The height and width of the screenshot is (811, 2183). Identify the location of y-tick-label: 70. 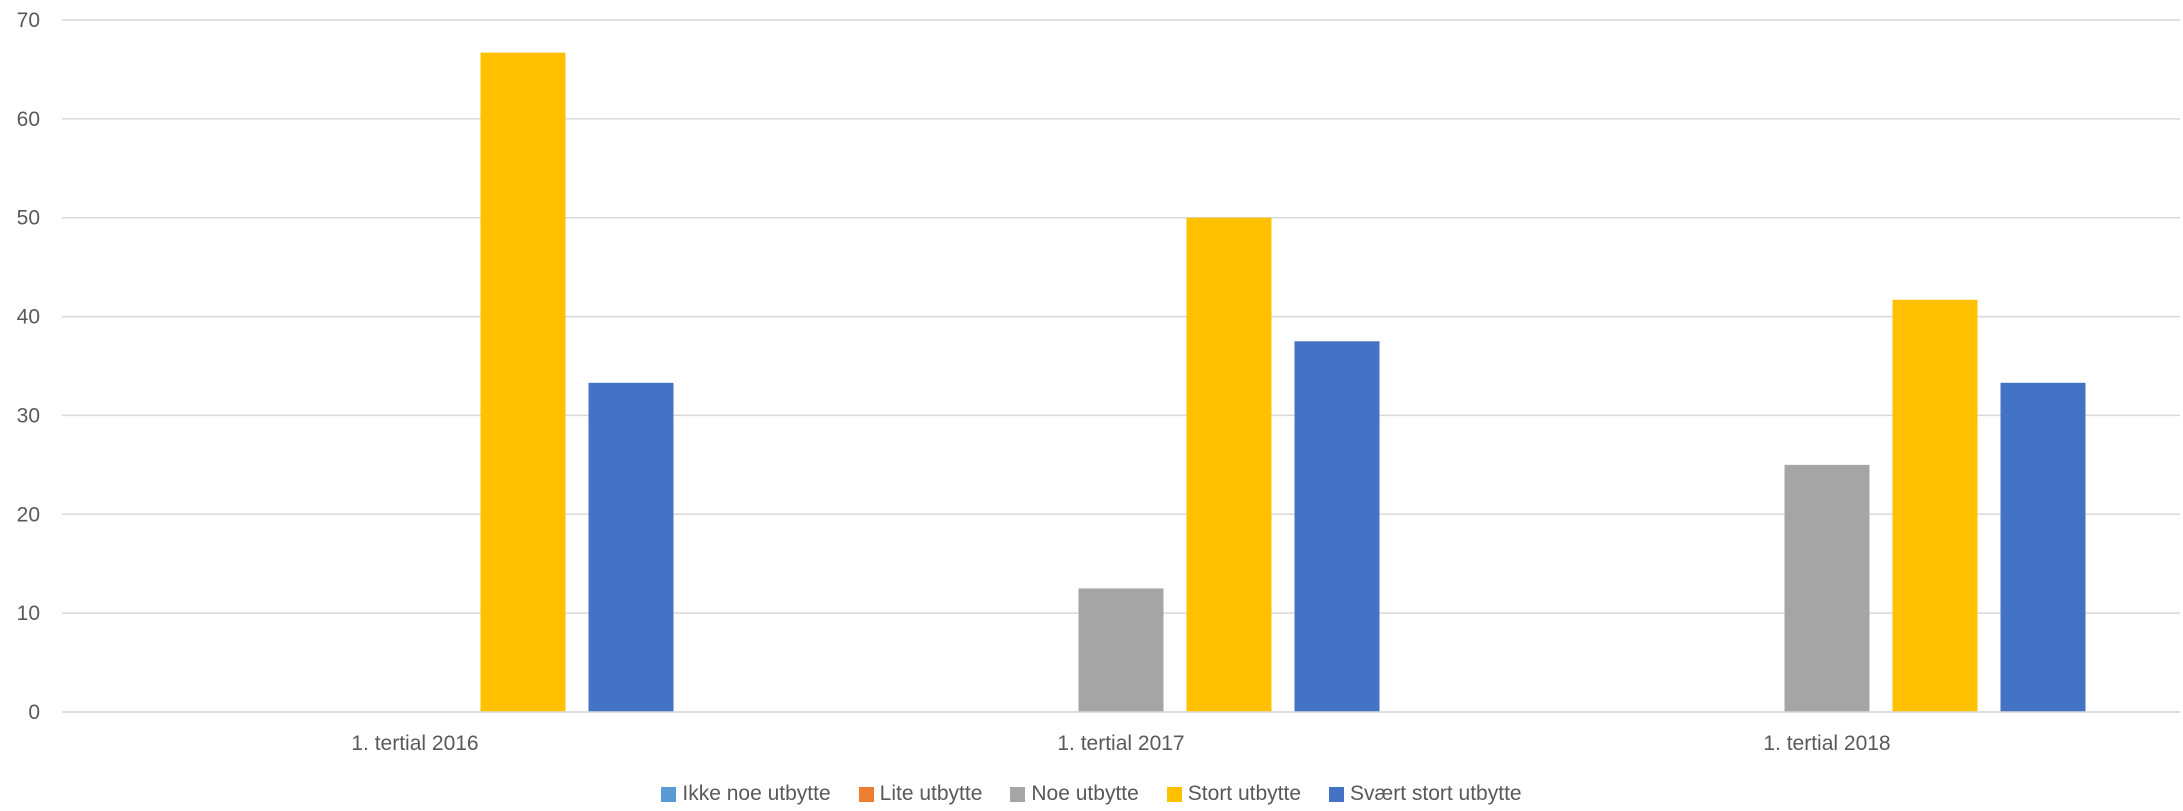
(28, 20).